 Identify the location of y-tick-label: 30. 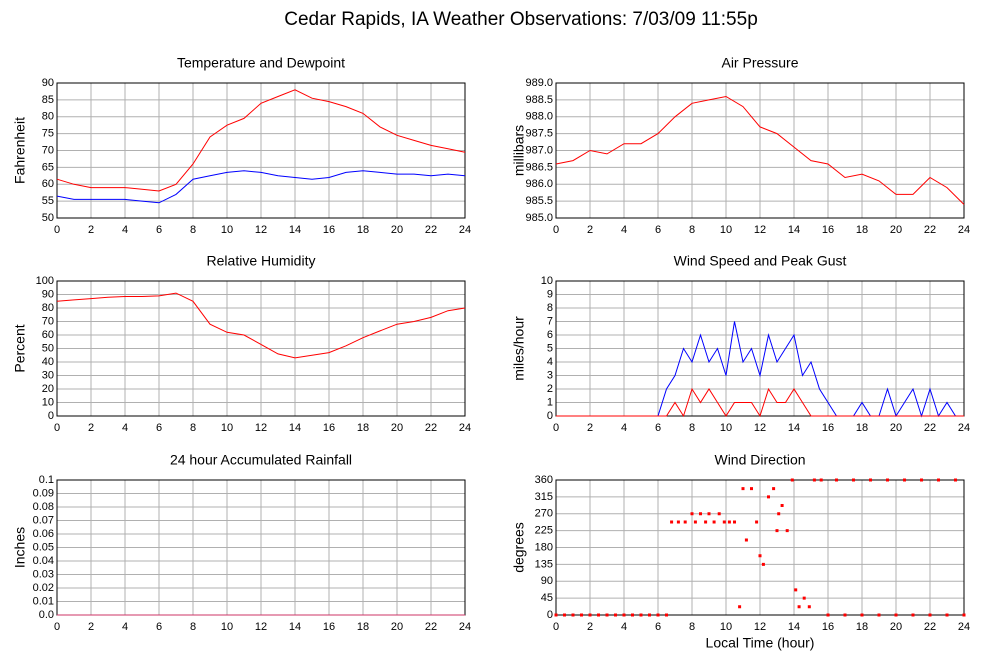
(48, 375).